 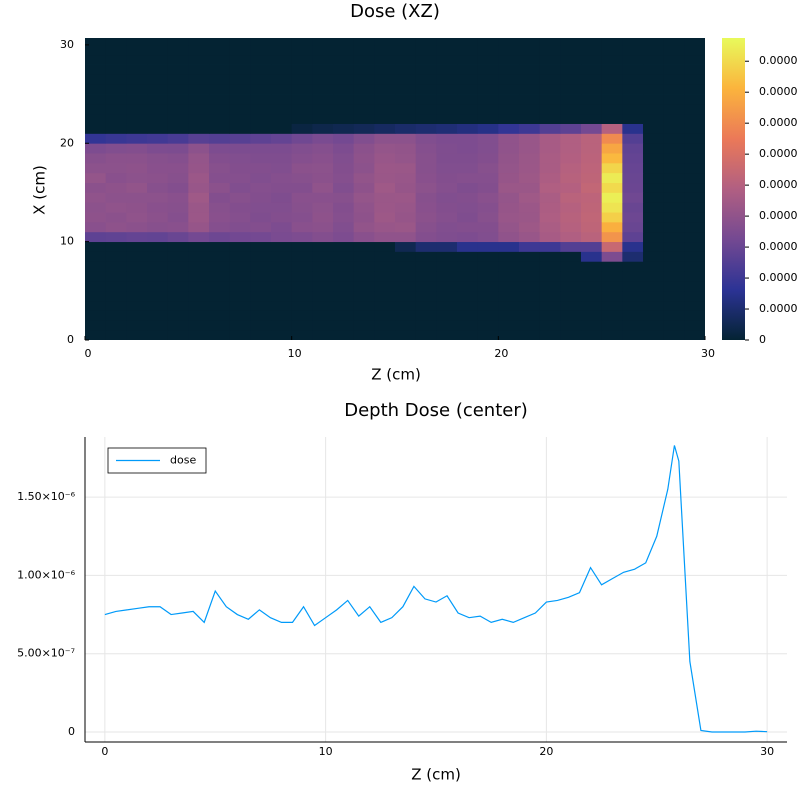 I want to click on x-tick-label: 20, so click(x=501, y=353).